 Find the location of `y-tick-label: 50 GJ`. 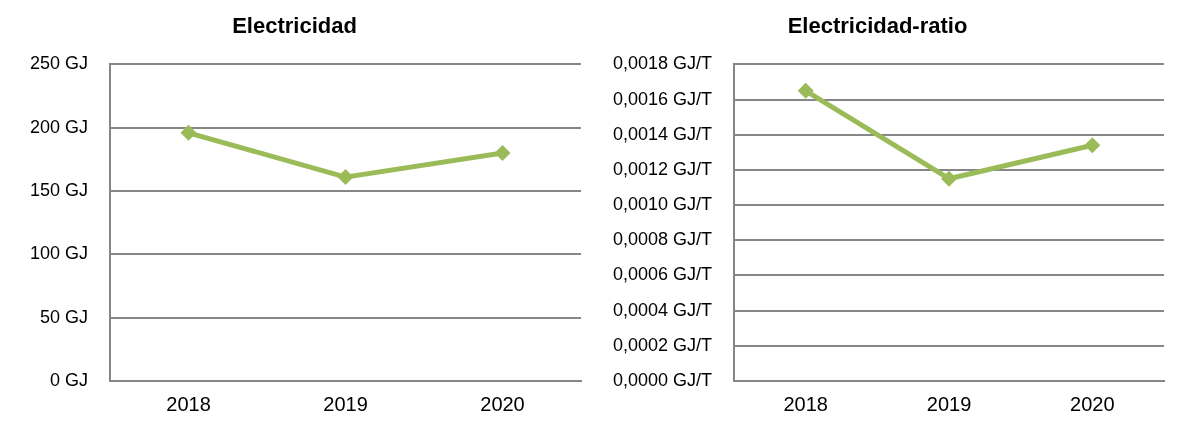

y-tick-label: 50 GJ is located at coordinates (64, 316).